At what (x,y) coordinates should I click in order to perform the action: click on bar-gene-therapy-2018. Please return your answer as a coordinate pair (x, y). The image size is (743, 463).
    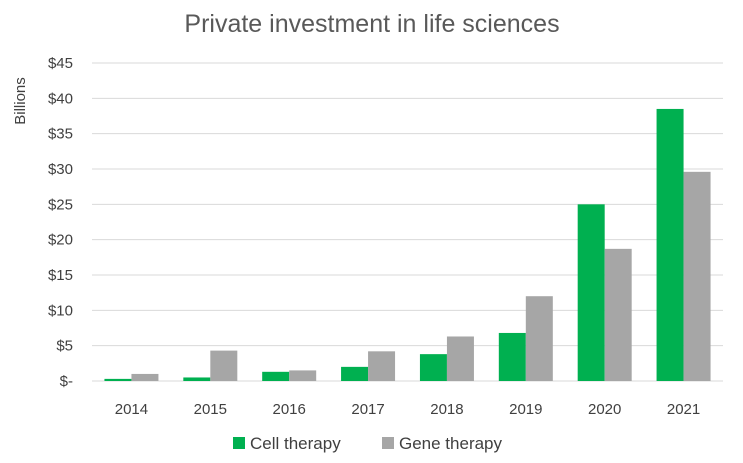
    Looking at the image, I should click on (460, 358).